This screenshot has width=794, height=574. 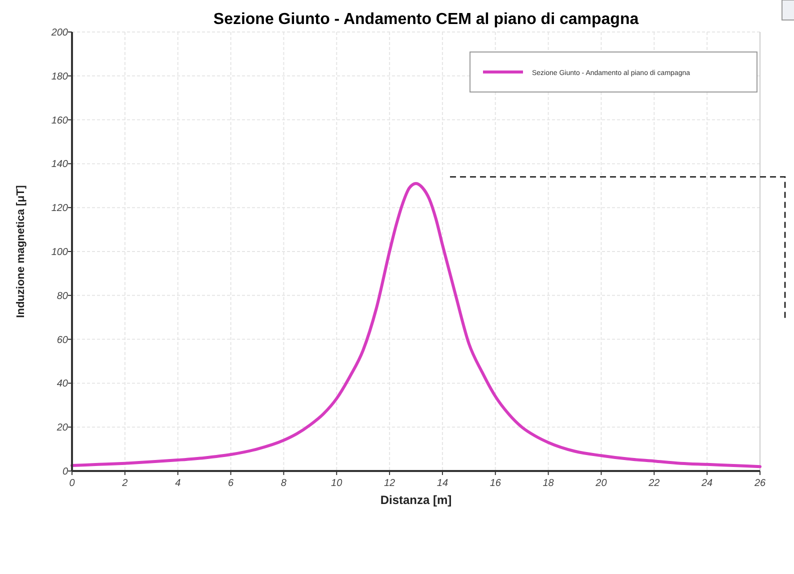 I want to click on x-tick-label: 12, so click(x=390, y=483).